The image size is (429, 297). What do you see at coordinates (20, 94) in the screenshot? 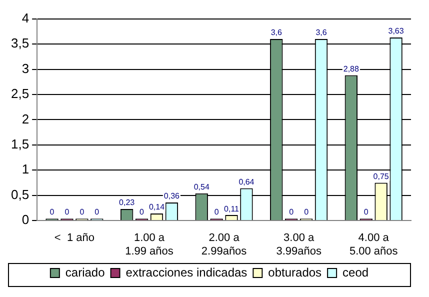
I see `y-tick-label: 2,5` at bounding box center [20, 94].